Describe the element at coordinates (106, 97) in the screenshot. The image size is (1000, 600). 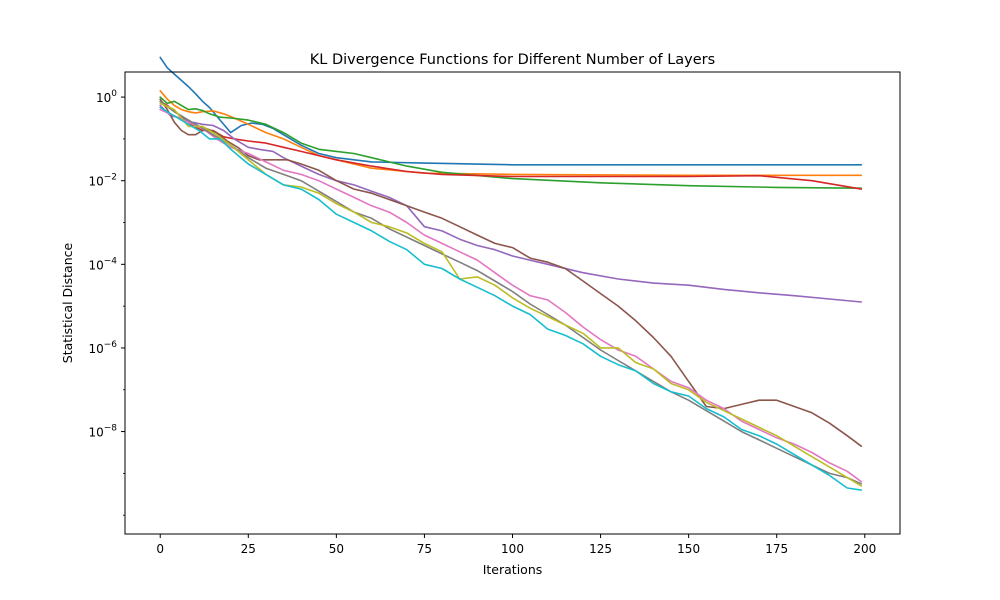
I see `y-tick-label: 10⁰` at that location.